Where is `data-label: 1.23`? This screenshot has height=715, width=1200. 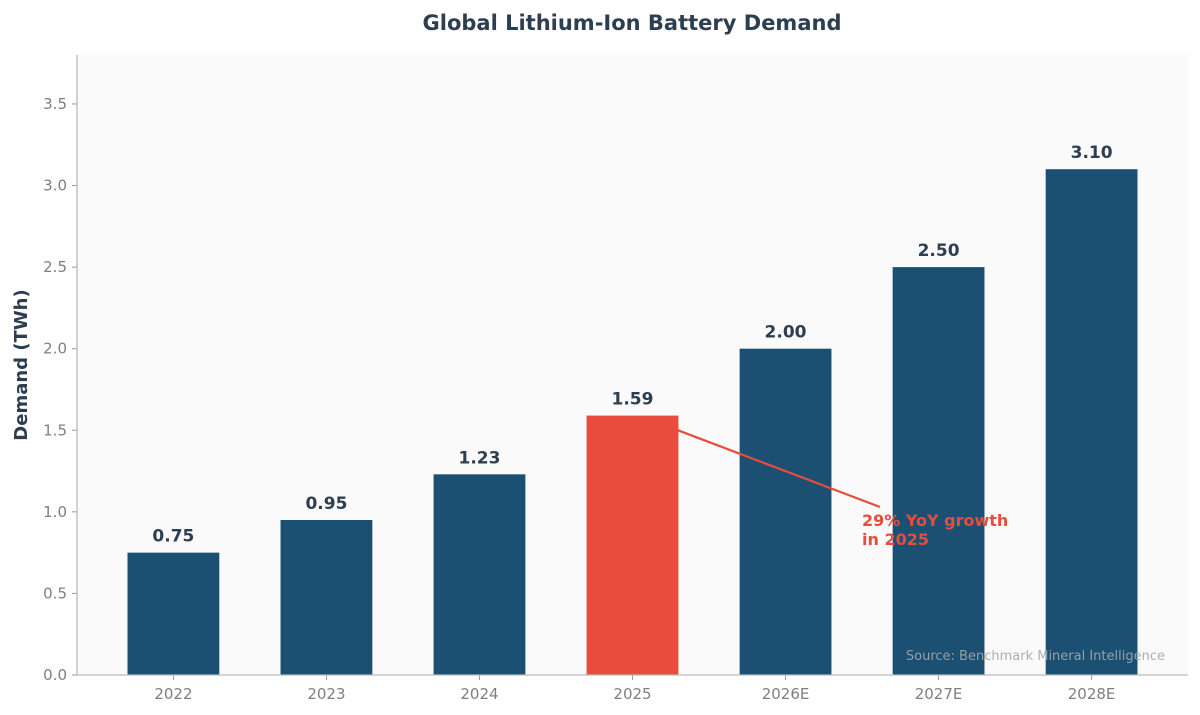 data-label: 1.23 is located at coordinates (479, 458).